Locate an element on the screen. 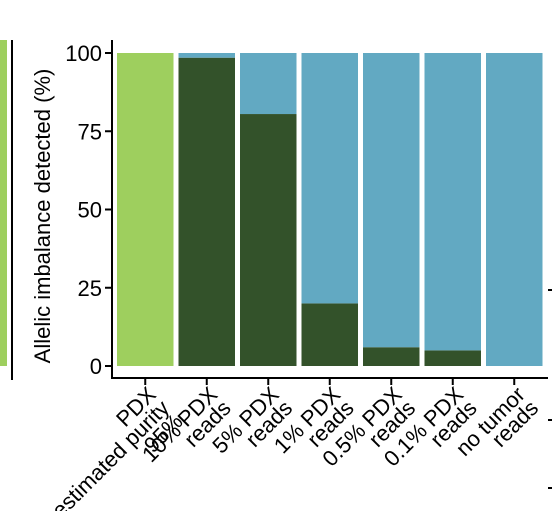 The image size is (552, 511). y-tick-label-75: 75 is located at coordinates (90, 131).